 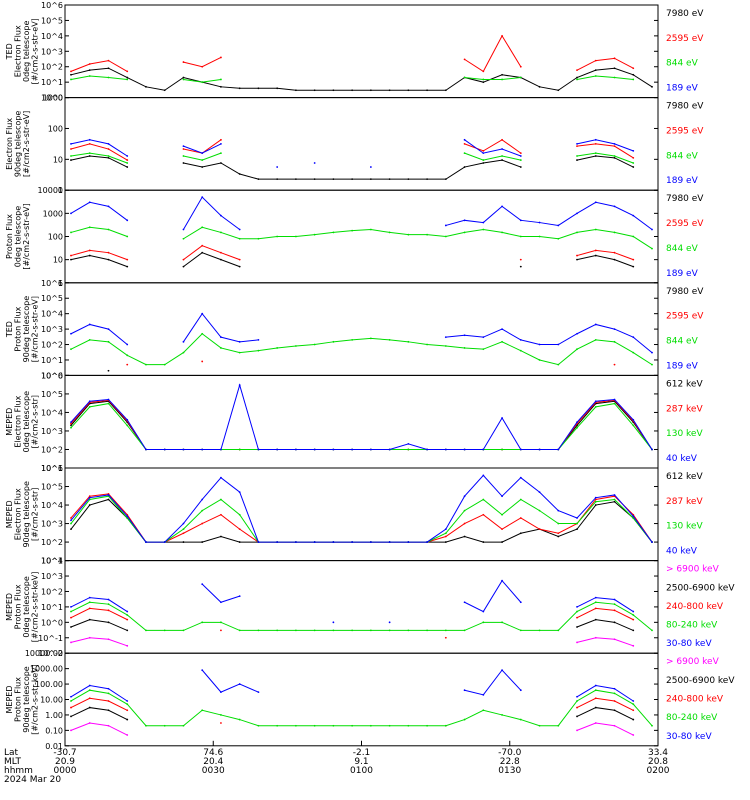 What do you see at coordinates (52, 542) in the screenshot?
I see `ytick-label: 10^2` at bounding box center [52, 542].